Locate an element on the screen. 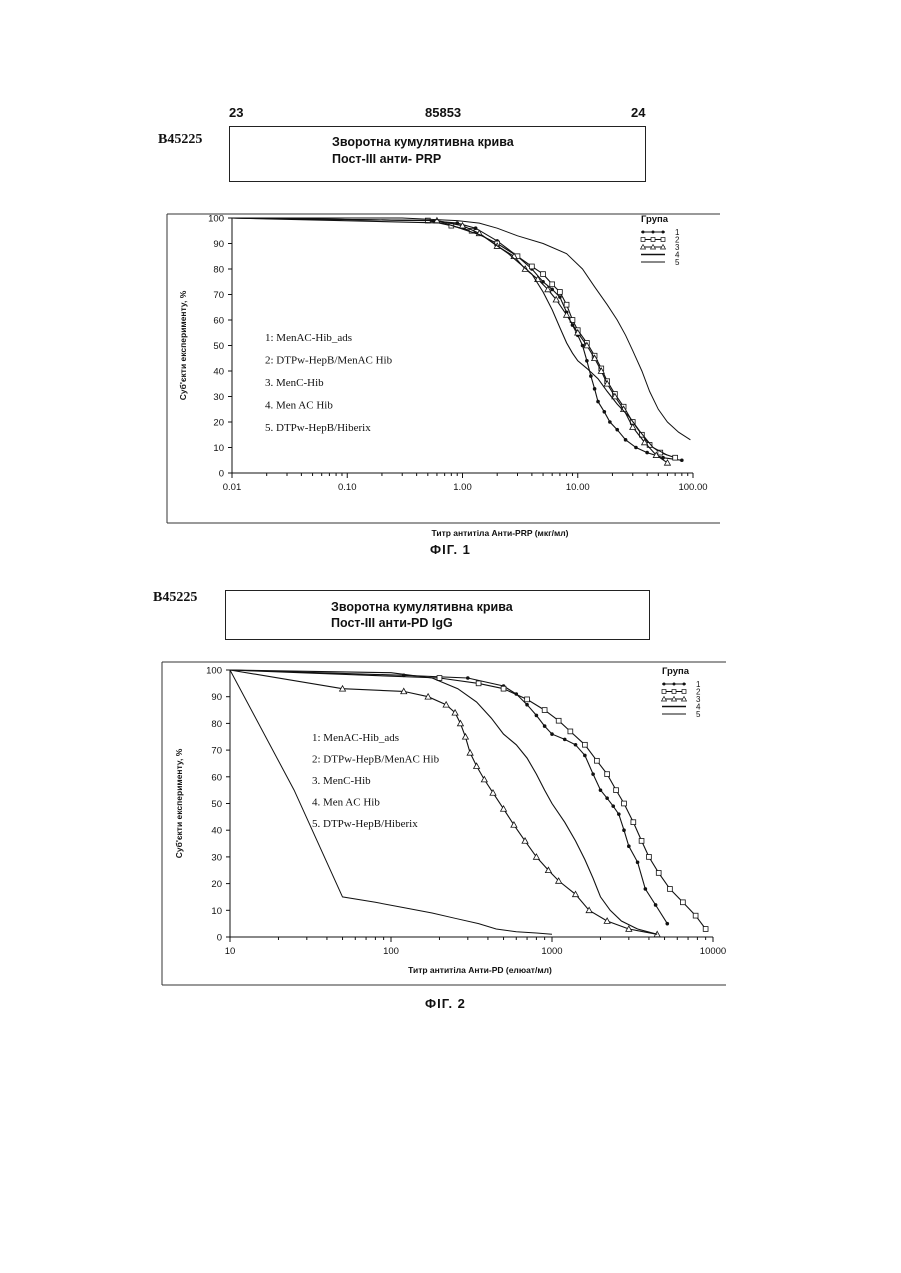 The width and height of the screenshot is (901, 1273). x-tick-label: 1000 is located at coordinates (551, 951).